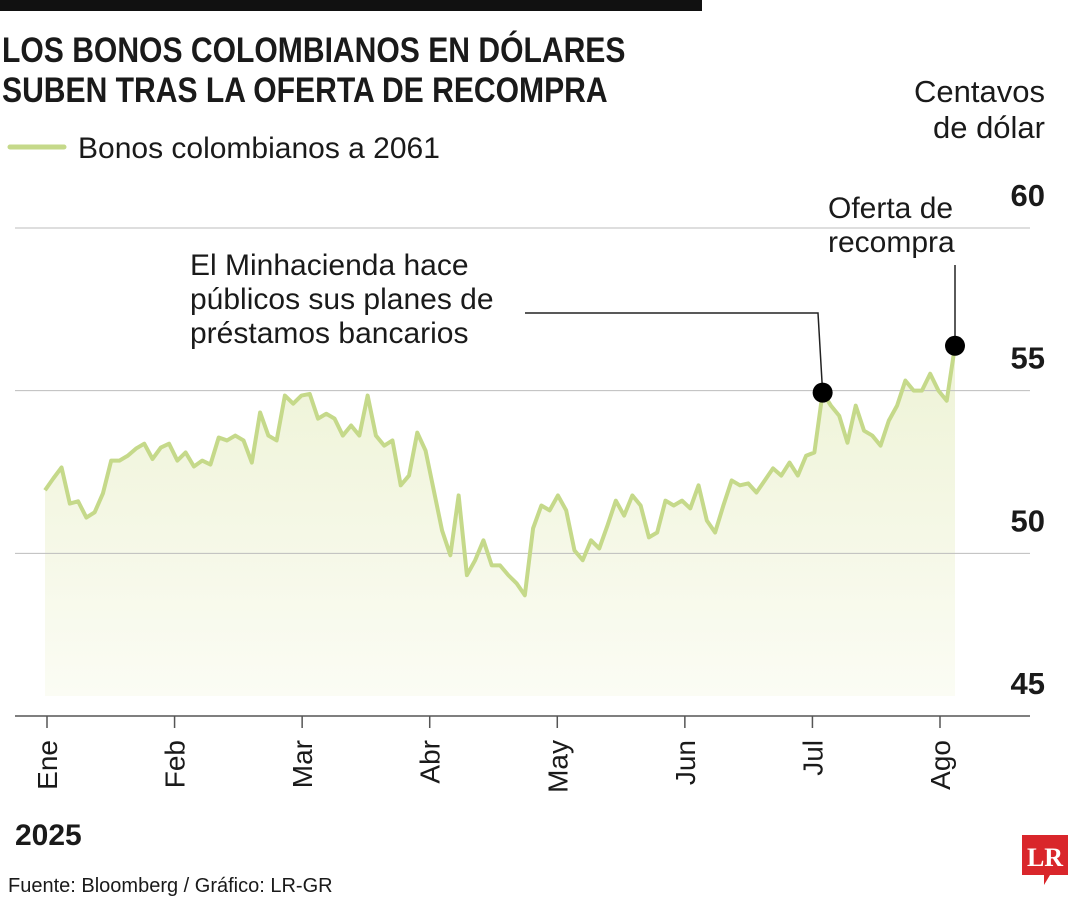 Image resolution: width=1080 pixels, height=900 pixels. I want to click on legend-label: Bonos colombianos a 2061, so click(259, 148).